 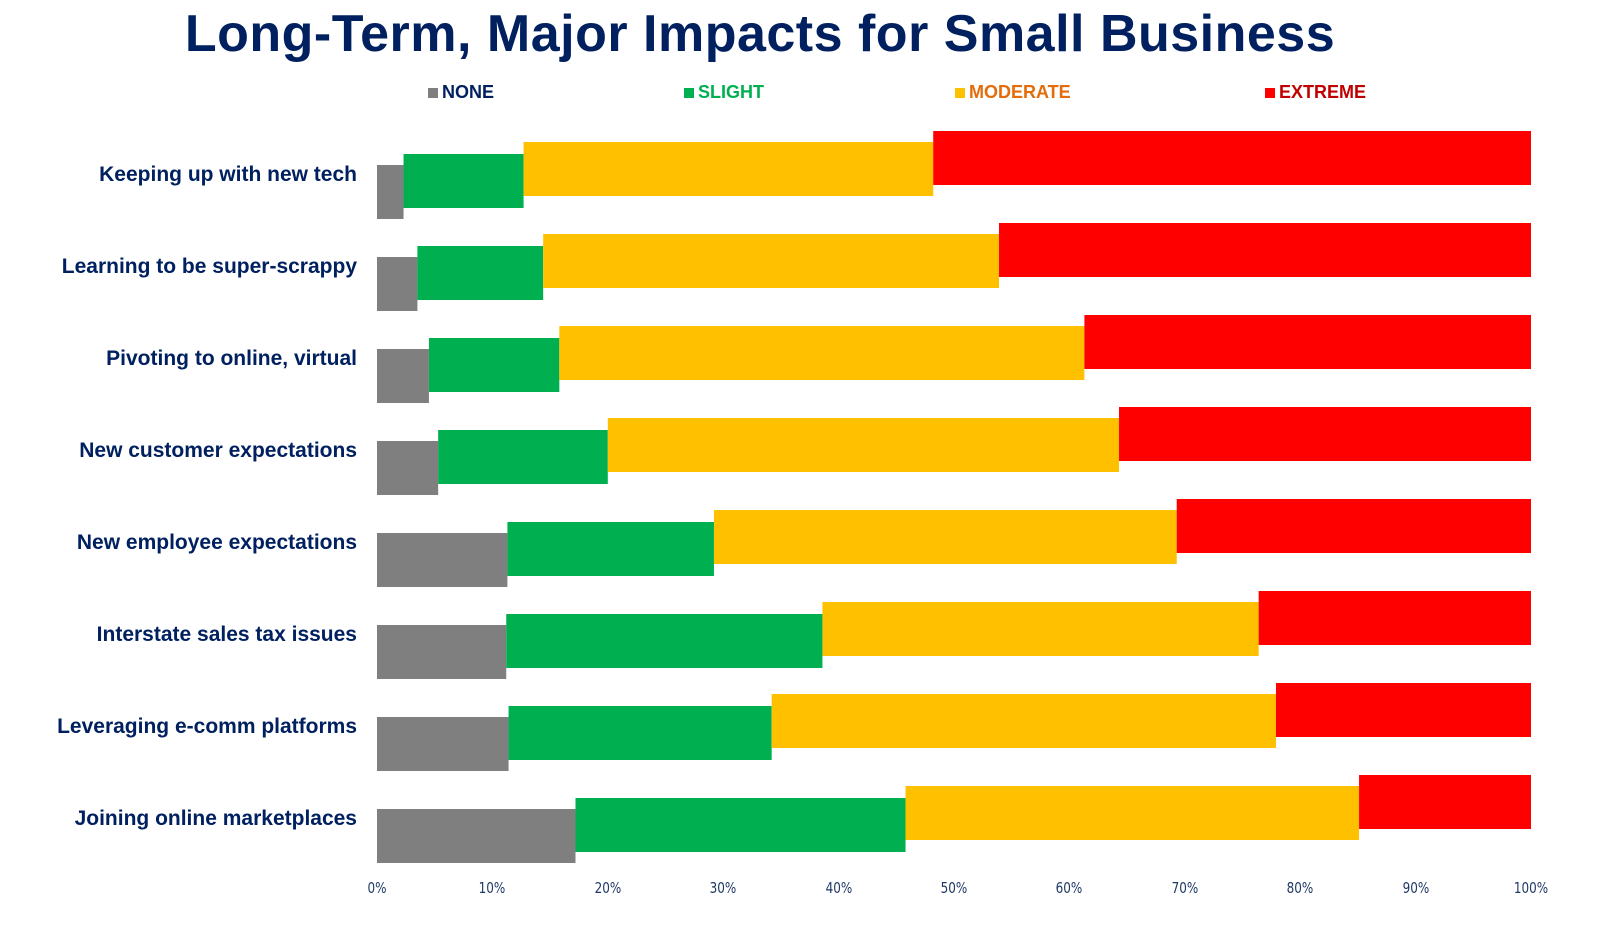 What do you see at coordinates (960, 92) in the screenshot?
I see `legend-swatch-moderate` at bounding box center [960, 92].